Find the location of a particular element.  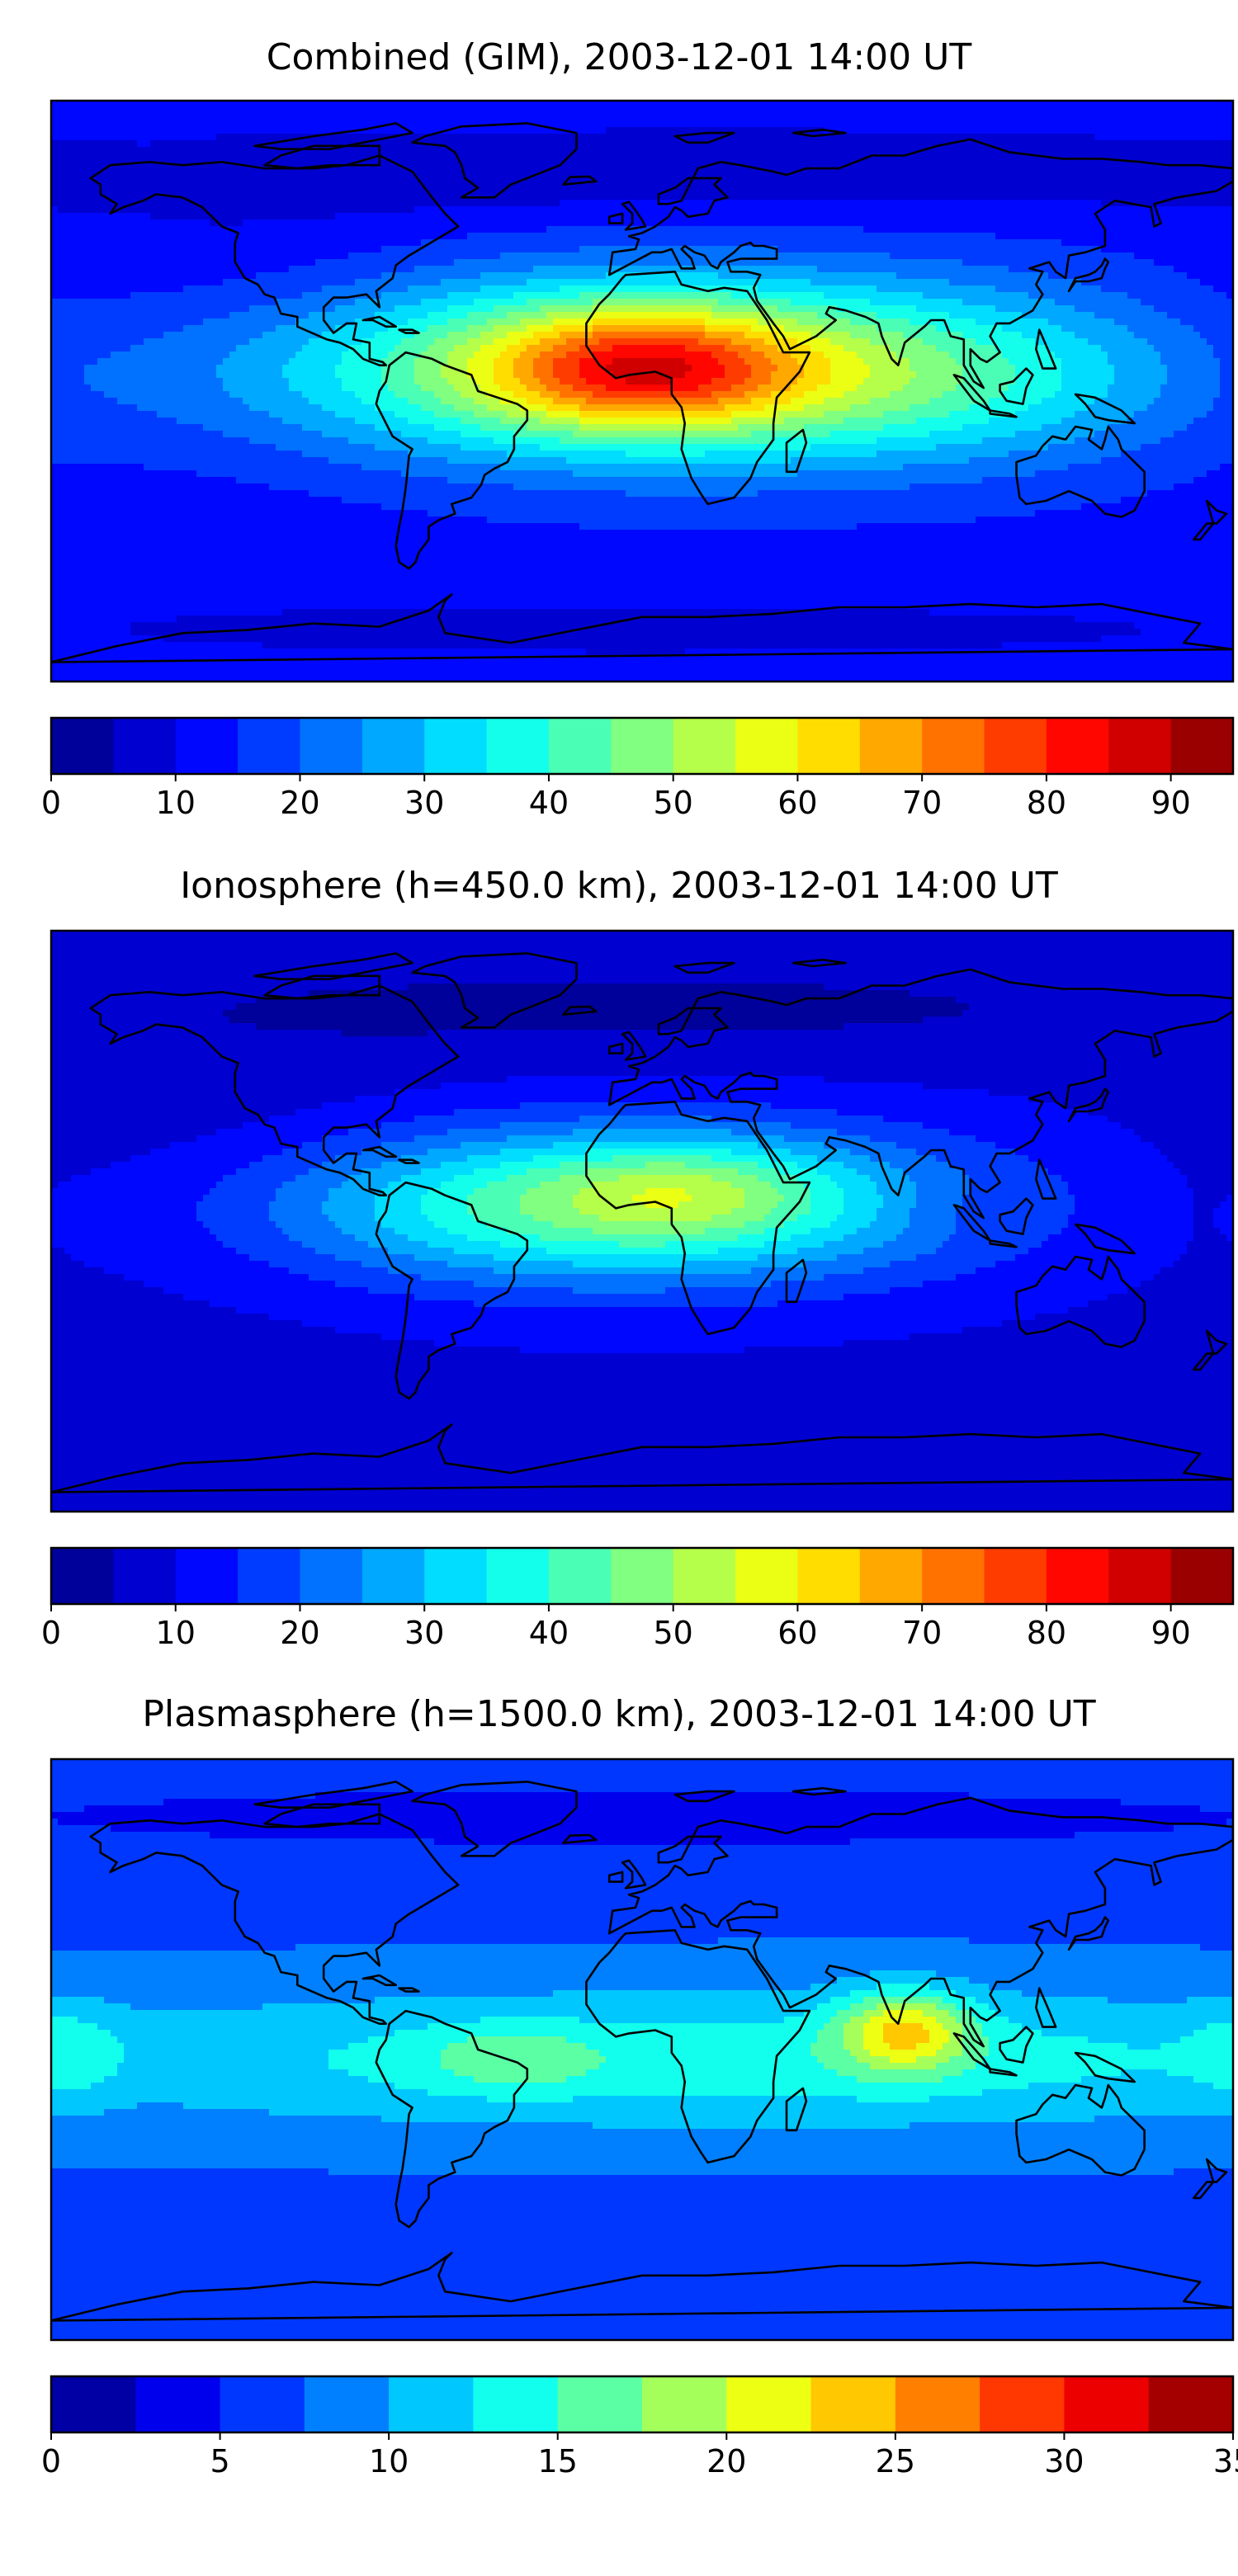

colorbar-tick-label: 5 is located at coordinates (219, 2461).